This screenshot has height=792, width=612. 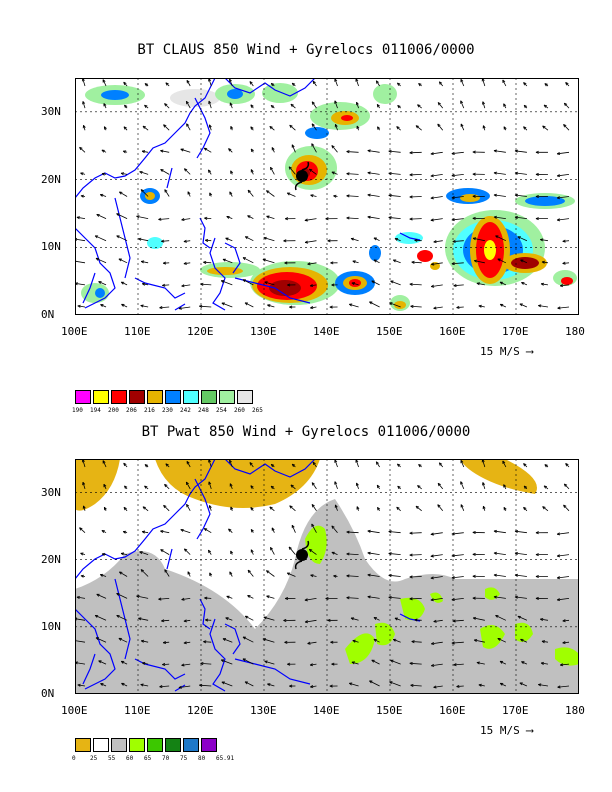 I want to click on colorbar-label: 60, so click(x=130, y=758).